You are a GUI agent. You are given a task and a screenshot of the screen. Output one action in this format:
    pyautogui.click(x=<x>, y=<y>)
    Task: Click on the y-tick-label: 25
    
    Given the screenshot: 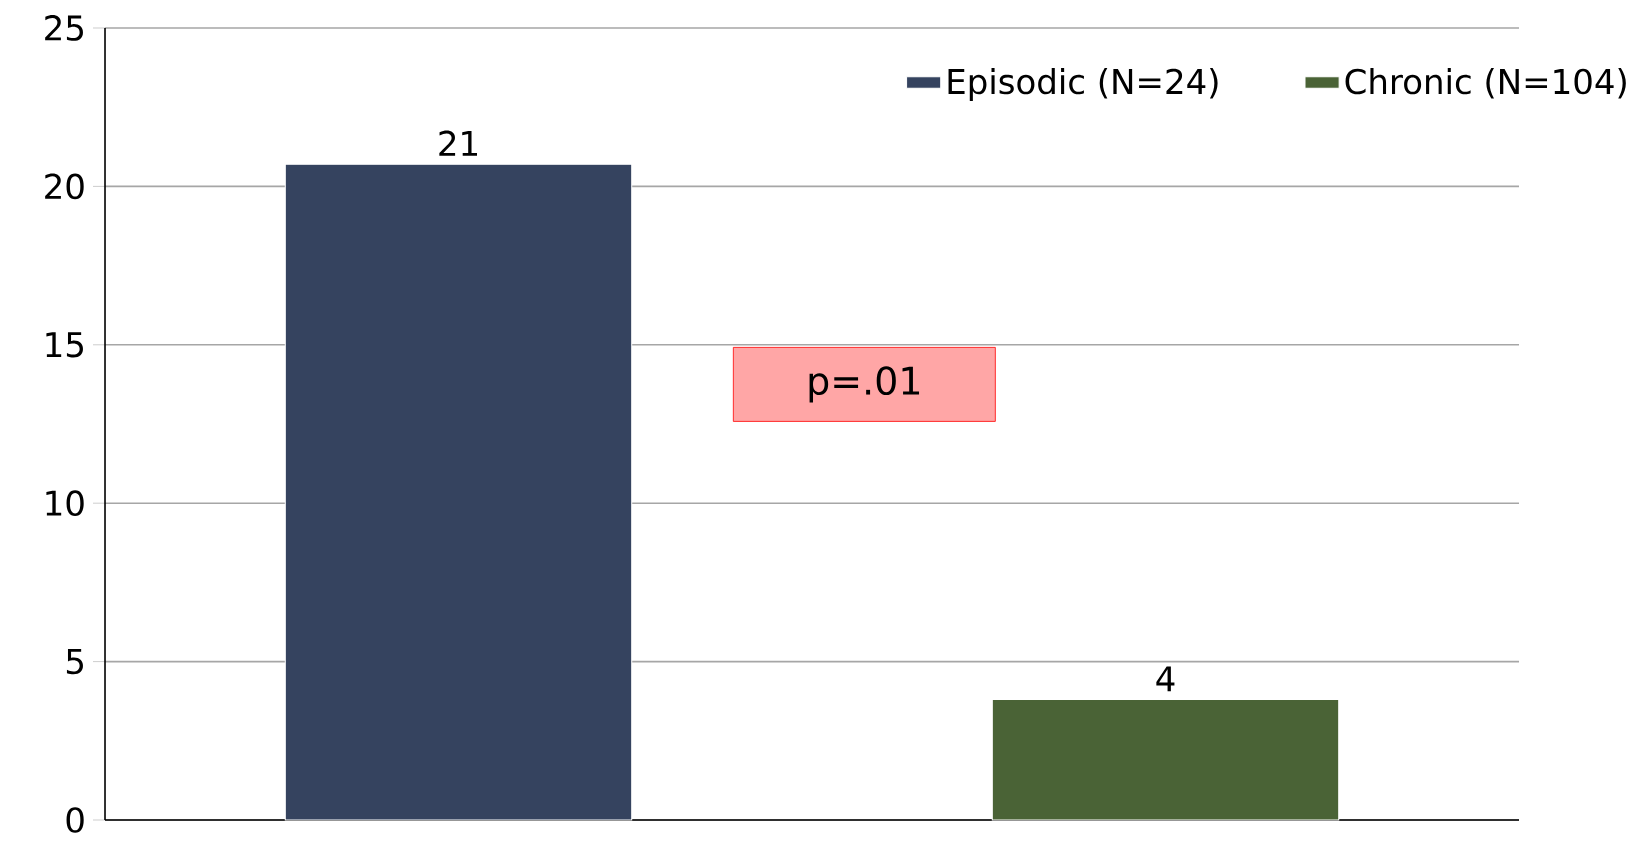 What is the action you would take?
    pyautogui.click(x=64, y=28)
    